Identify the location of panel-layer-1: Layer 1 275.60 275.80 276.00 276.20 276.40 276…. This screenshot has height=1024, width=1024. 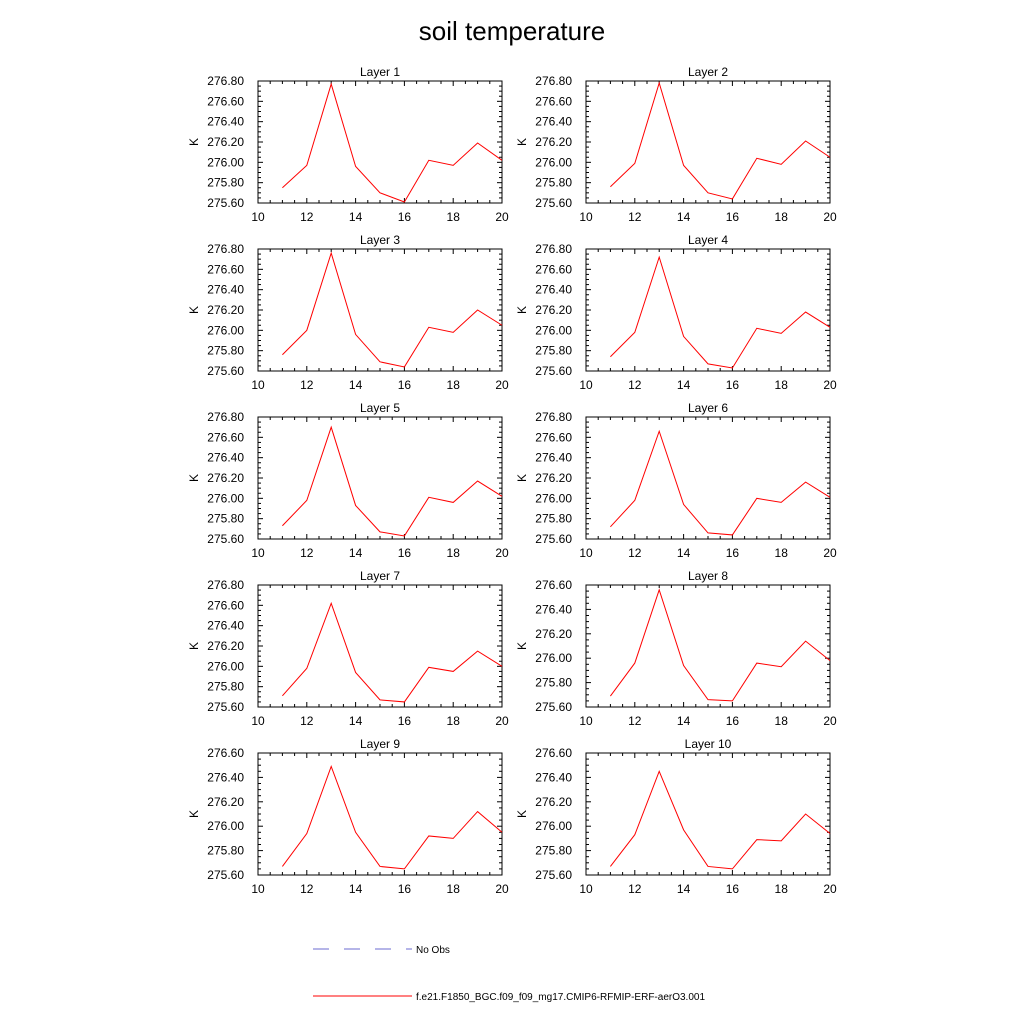
(348, 144).